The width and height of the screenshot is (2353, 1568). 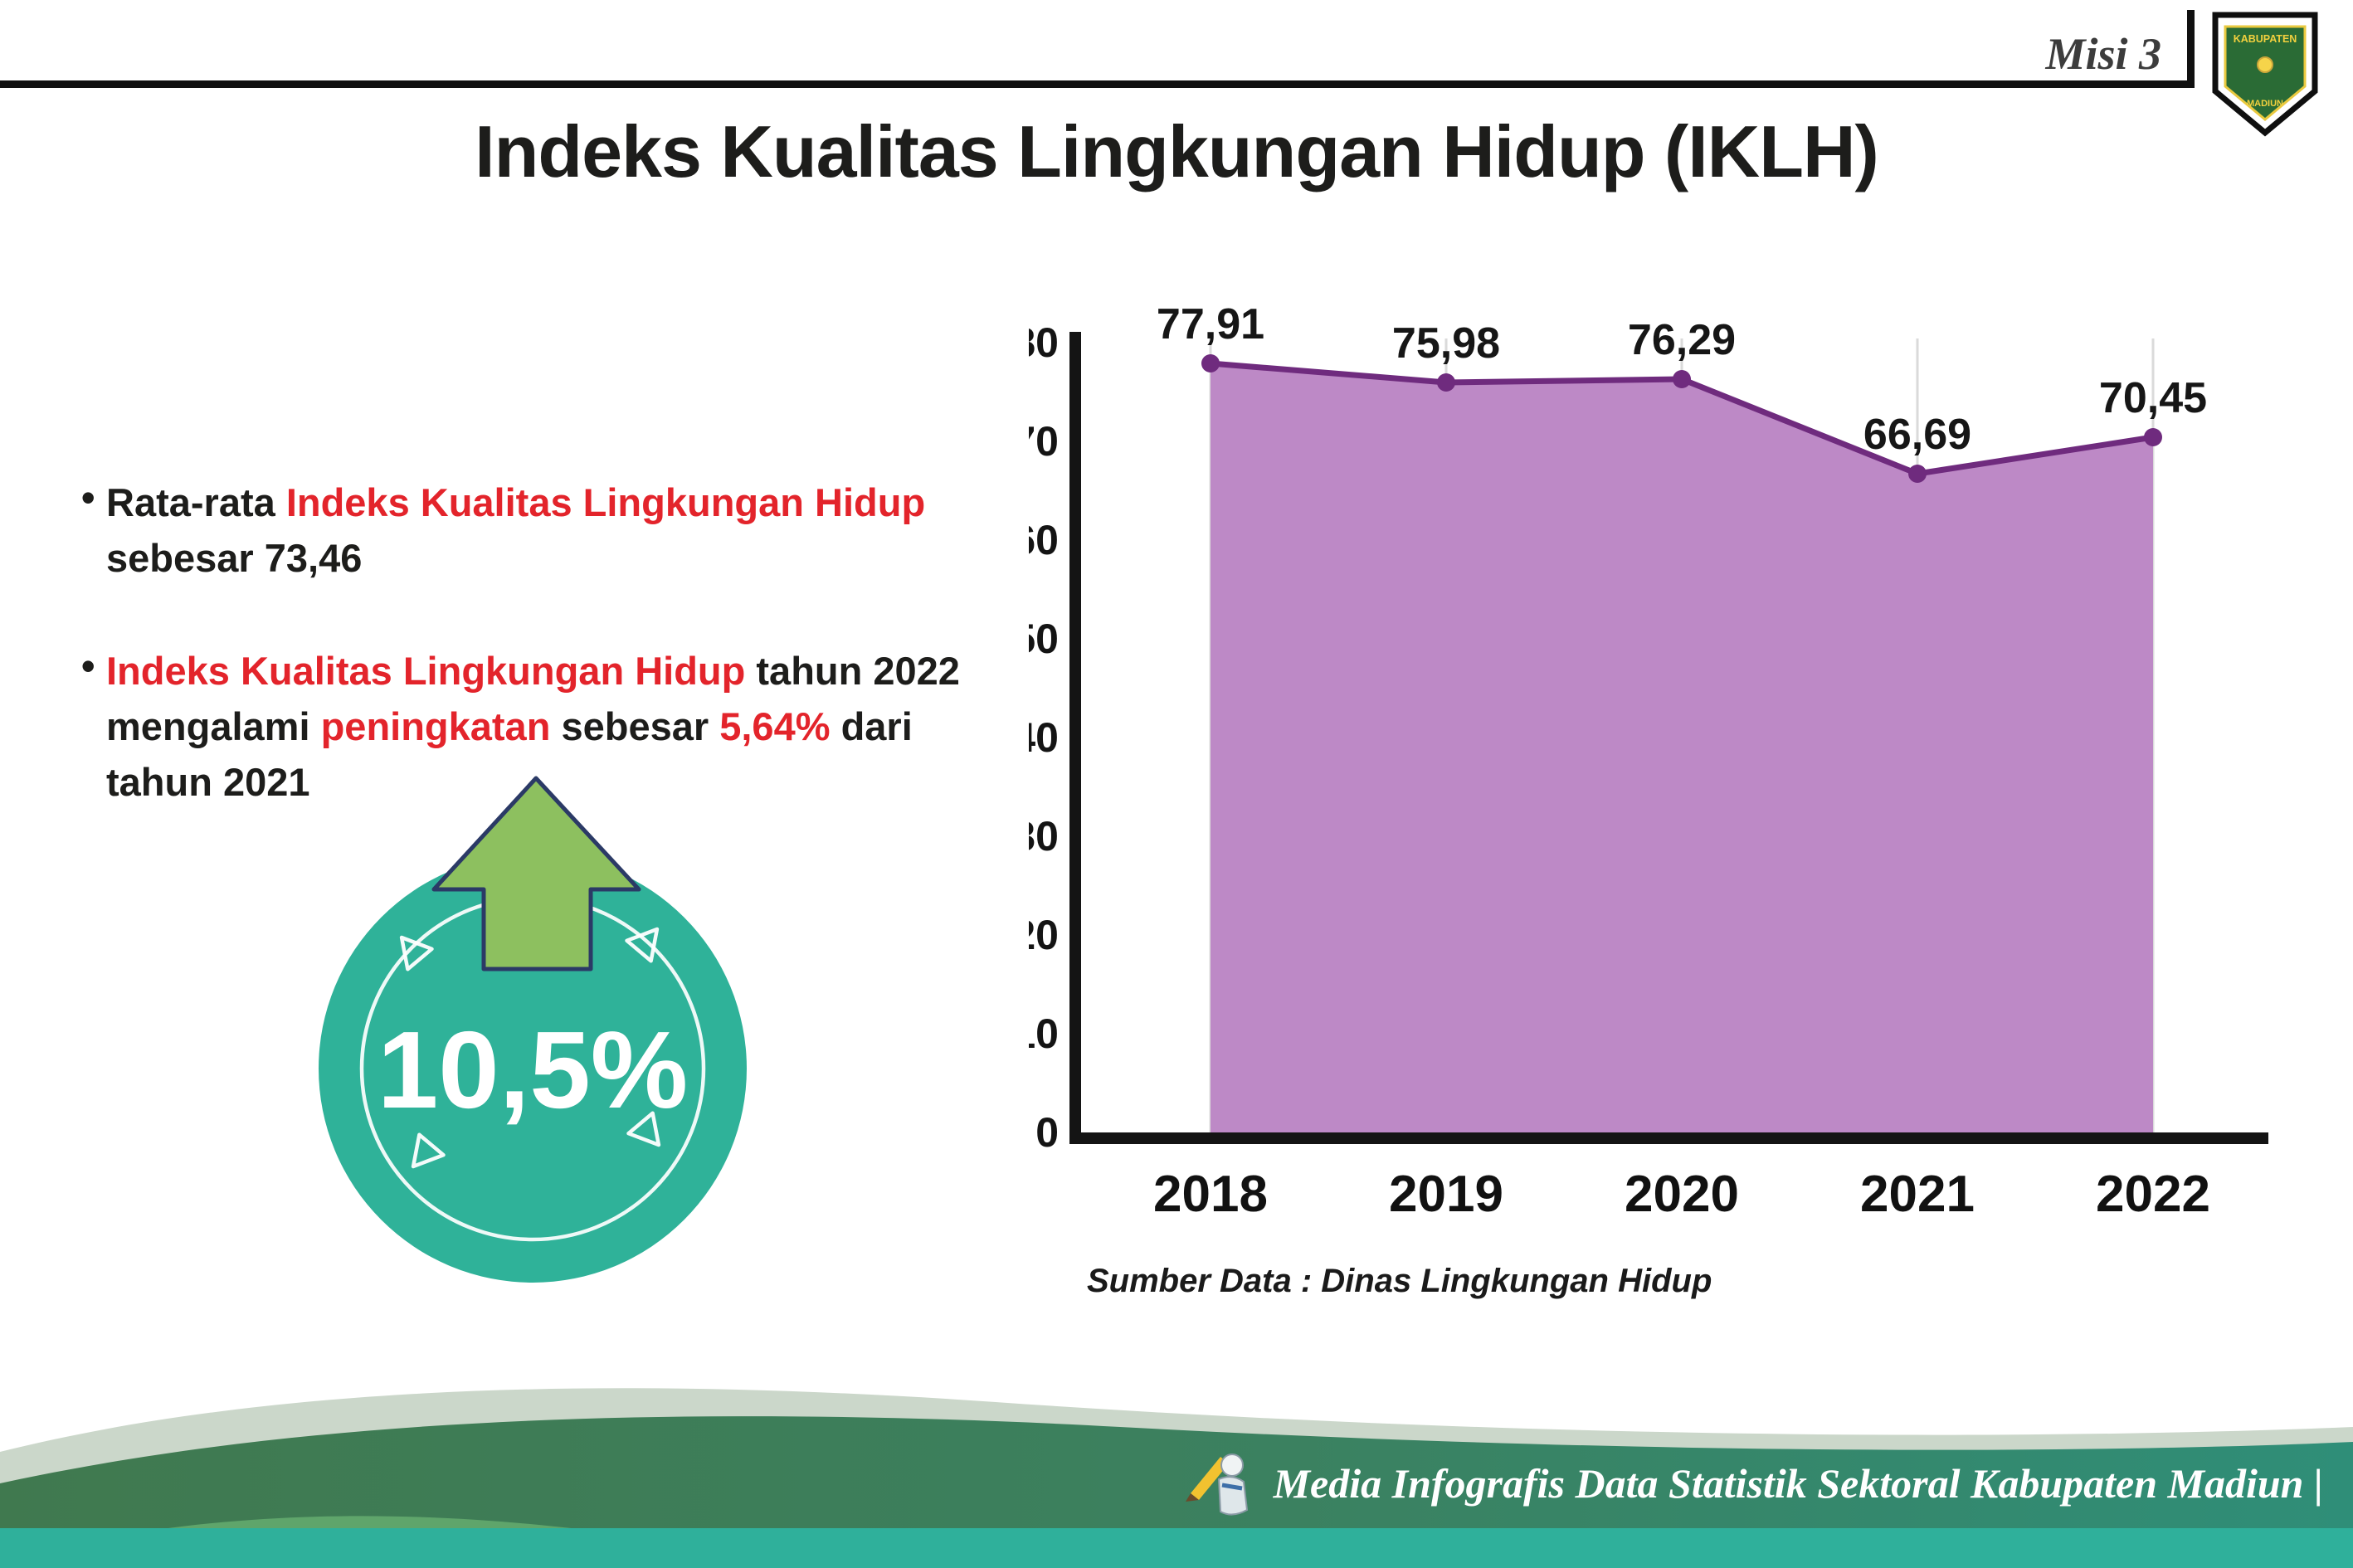 What do you see at coordinates (1917, 435) in the screenshot?
I see `data-label: 66,69` at bounding box center [1917, 435].